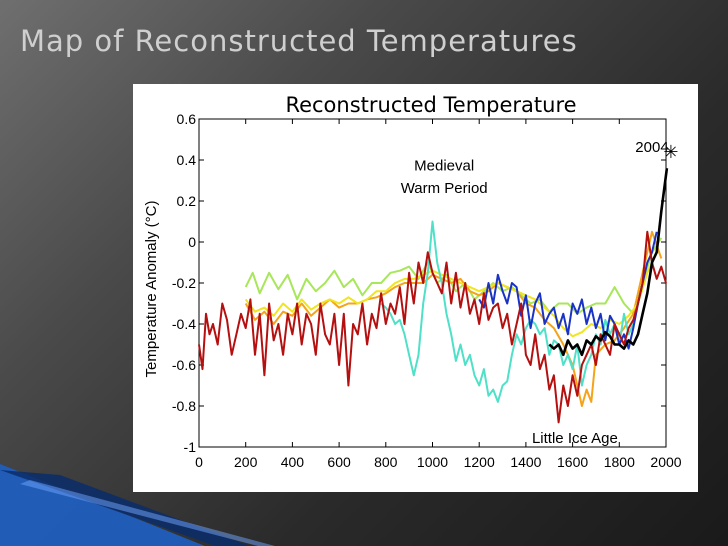 The height and width of the screenshot is (546, 728). I want to click on x-tick-label: 1600, so click(572, 462).